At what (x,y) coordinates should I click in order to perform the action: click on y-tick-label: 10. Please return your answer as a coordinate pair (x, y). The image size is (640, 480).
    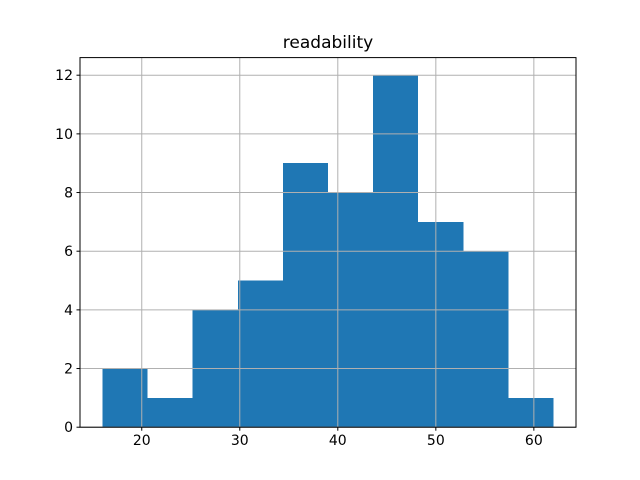
    Looking at the image, I should click on (64, 135).